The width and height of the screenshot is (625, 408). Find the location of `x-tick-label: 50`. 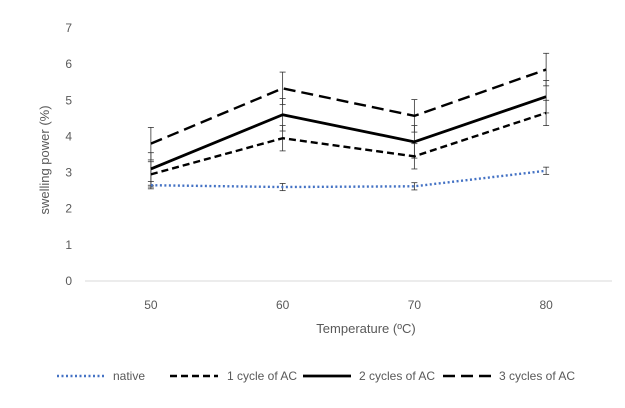

x-tick-label: 50 is located at coordinates (151, 305).